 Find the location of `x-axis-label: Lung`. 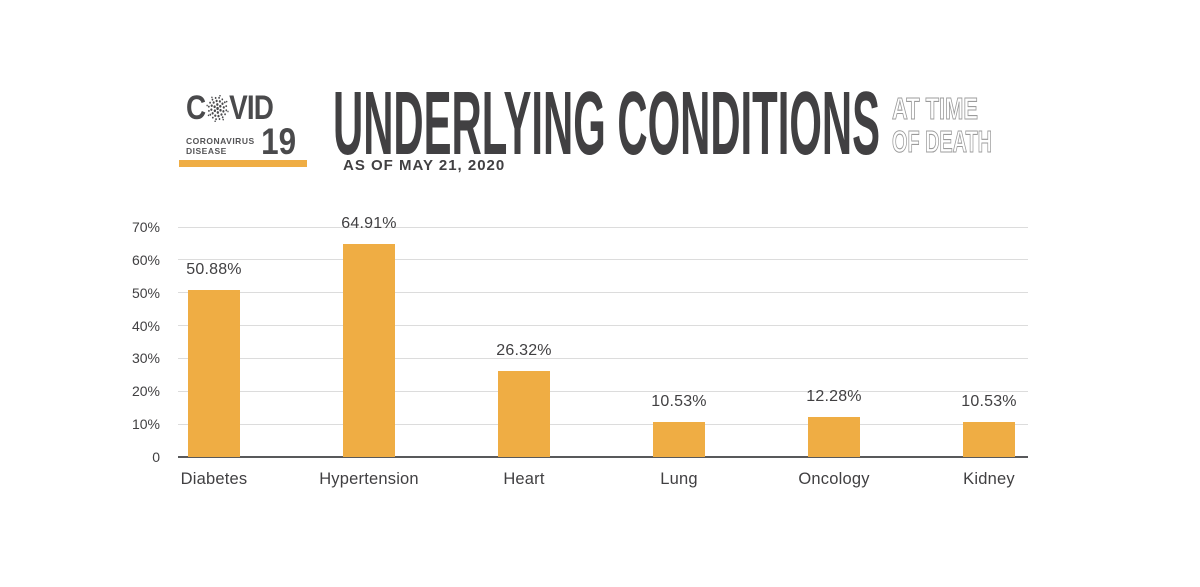

x-axis-label: Lung is located at coordinates (679, 479).